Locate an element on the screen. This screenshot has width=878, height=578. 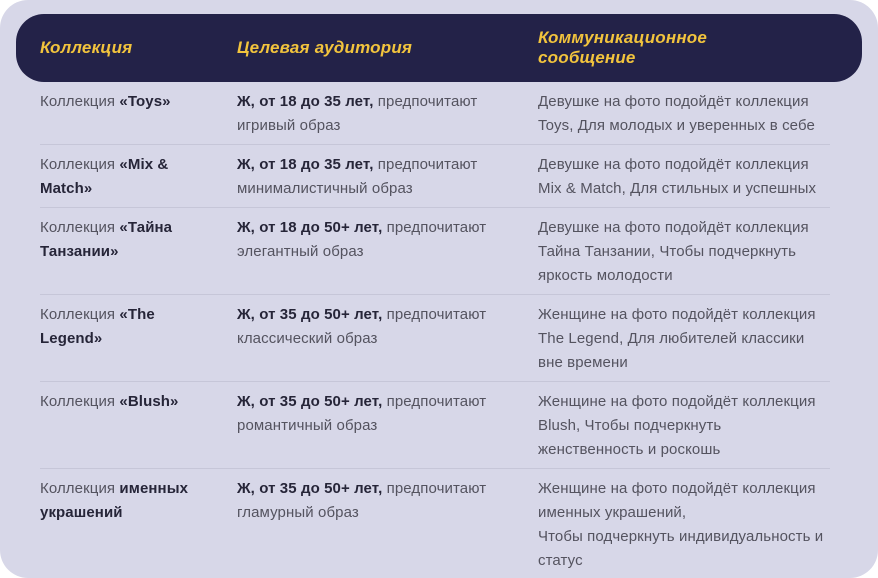
text-segment: «Тайна Танзании» is located at coordinates (106, 239).